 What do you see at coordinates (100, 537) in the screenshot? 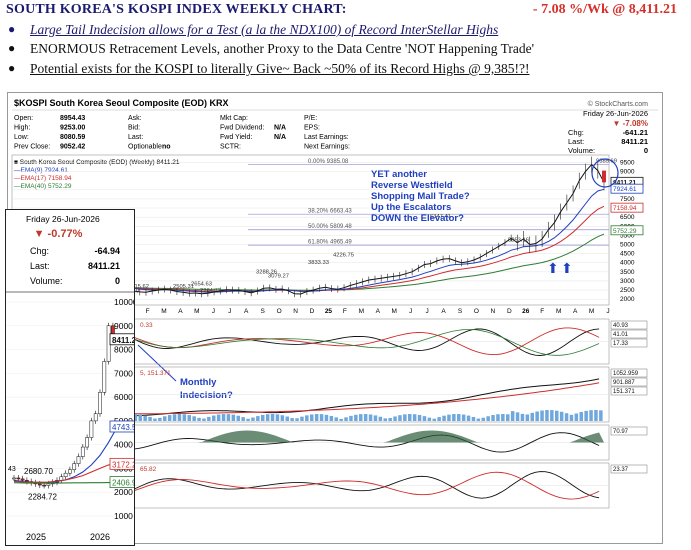
I see `inset-x-tick: 2026` at bounding box center [100, 537].